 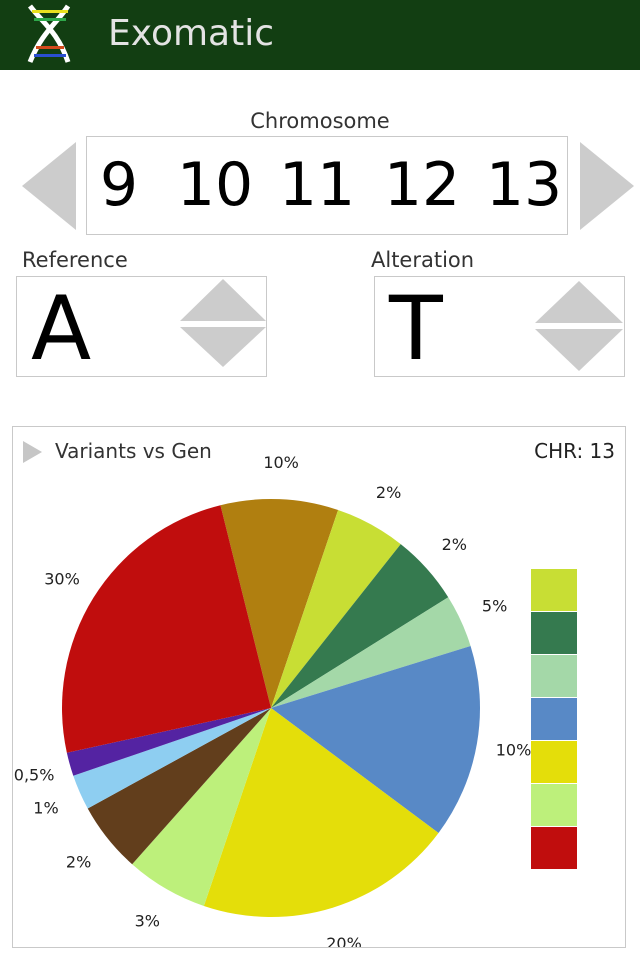 I want to click on pie-slice-label: 20%, so click(x=344, y=940).